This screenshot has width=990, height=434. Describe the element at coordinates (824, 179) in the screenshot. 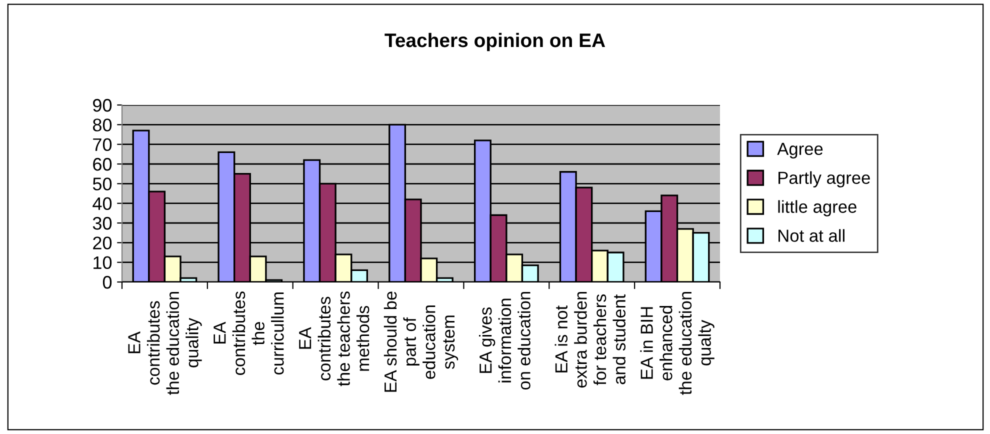

I see `legend-label: Partly agree` at that location.